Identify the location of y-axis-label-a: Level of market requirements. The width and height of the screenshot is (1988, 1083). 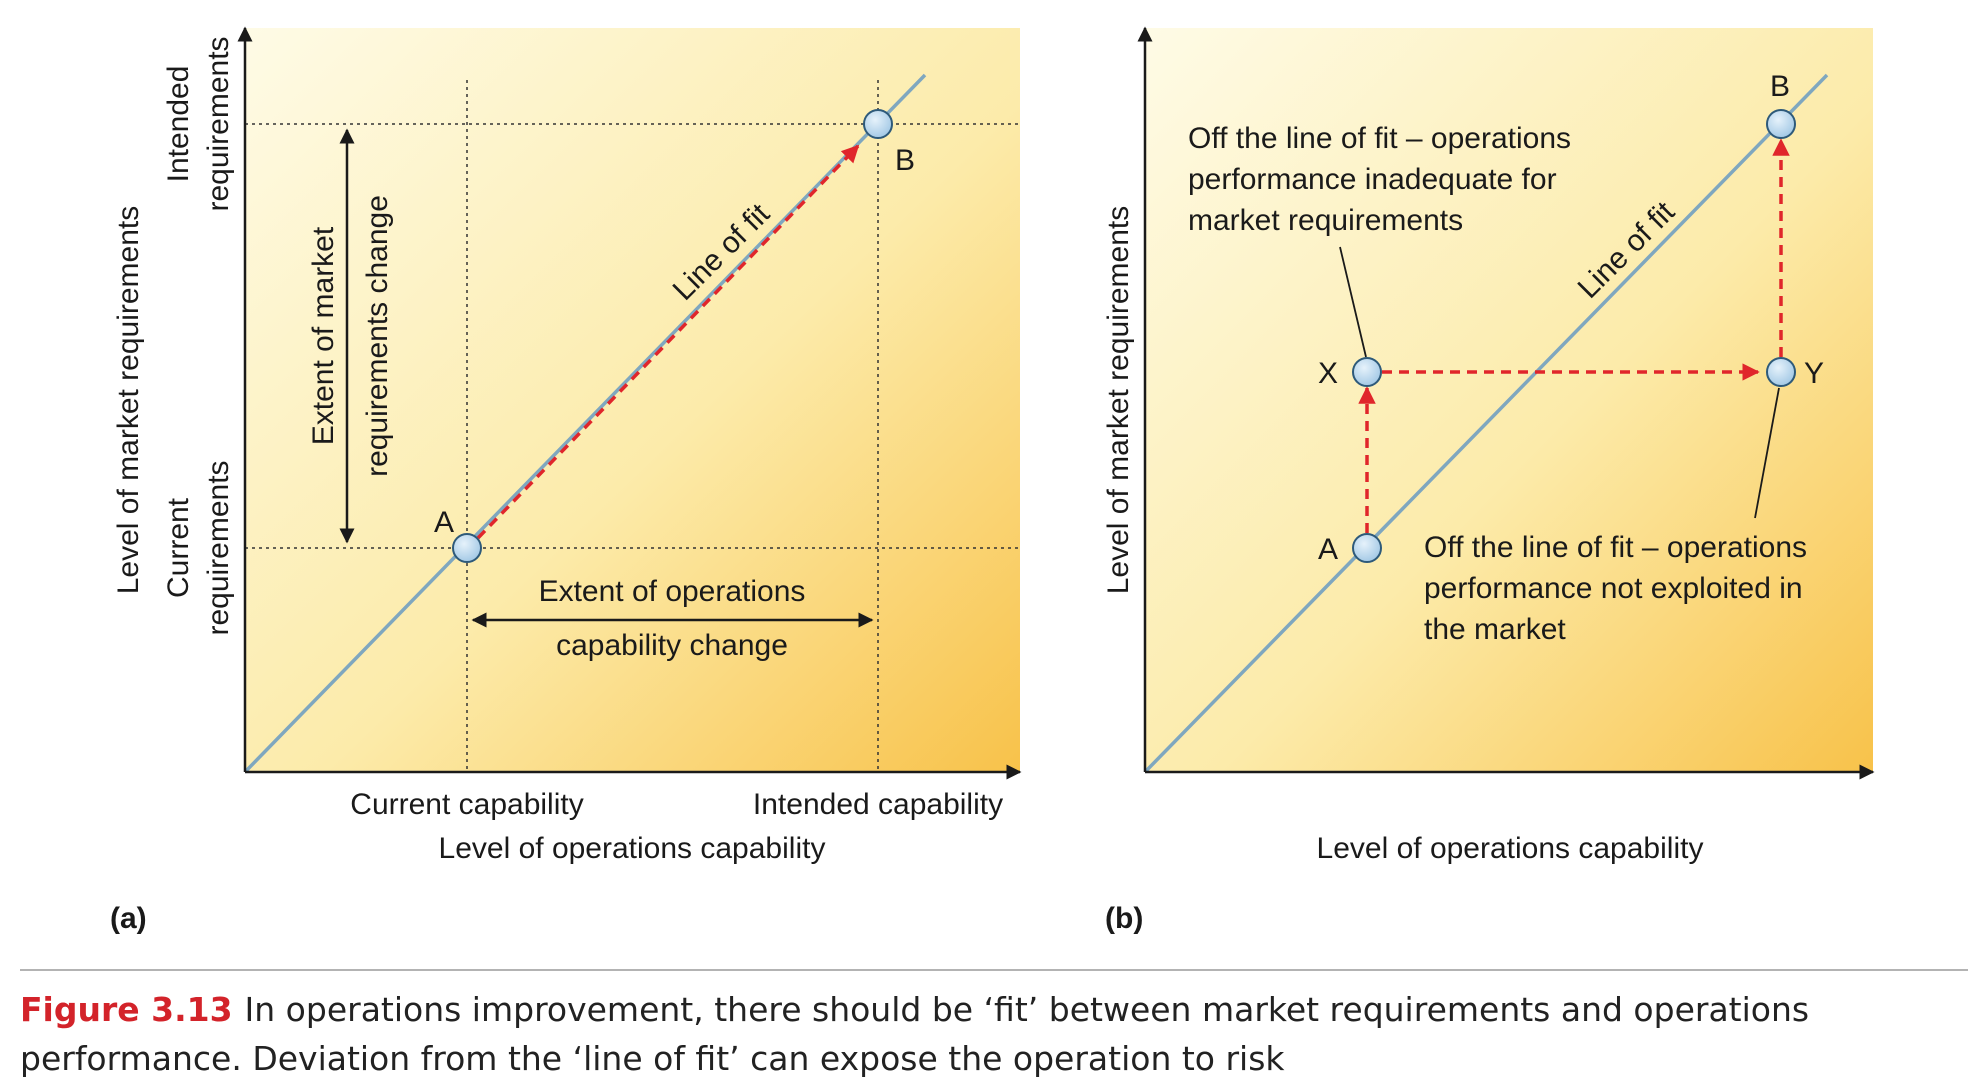
(128, 400).